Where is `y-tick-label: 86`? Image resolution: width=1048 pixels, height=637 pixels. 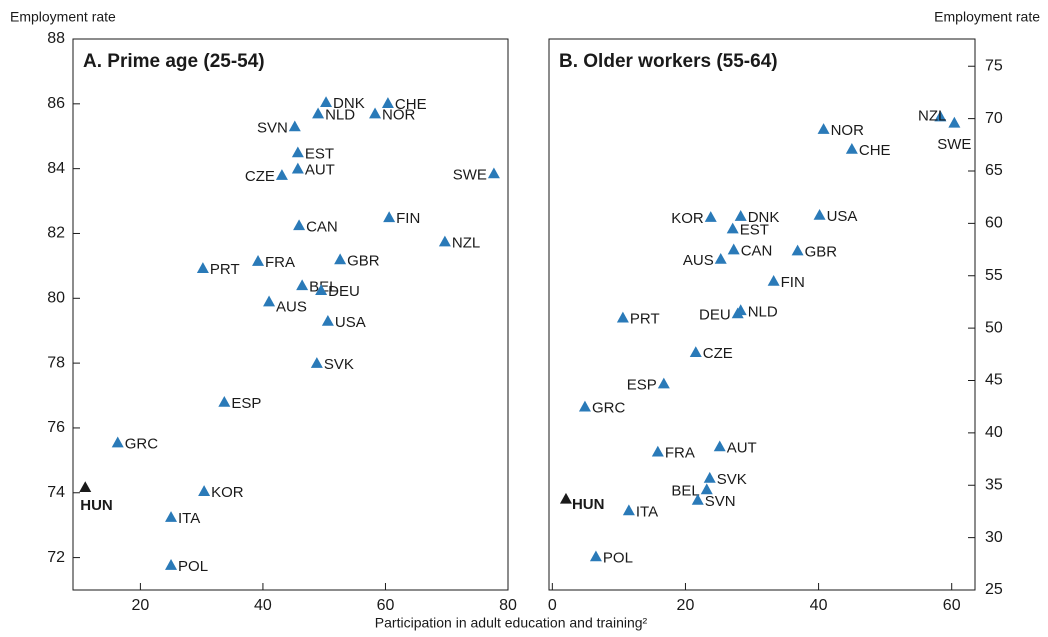 y-tick-label: 86 is located at coordinates (56, 103).